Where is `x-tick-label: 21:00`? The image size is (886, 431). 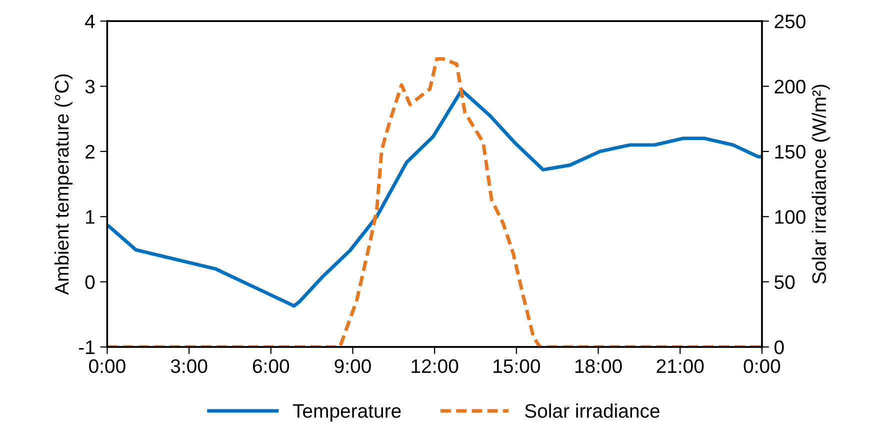
x-tick-label: 21:00 is located at coordinates (680, 366).